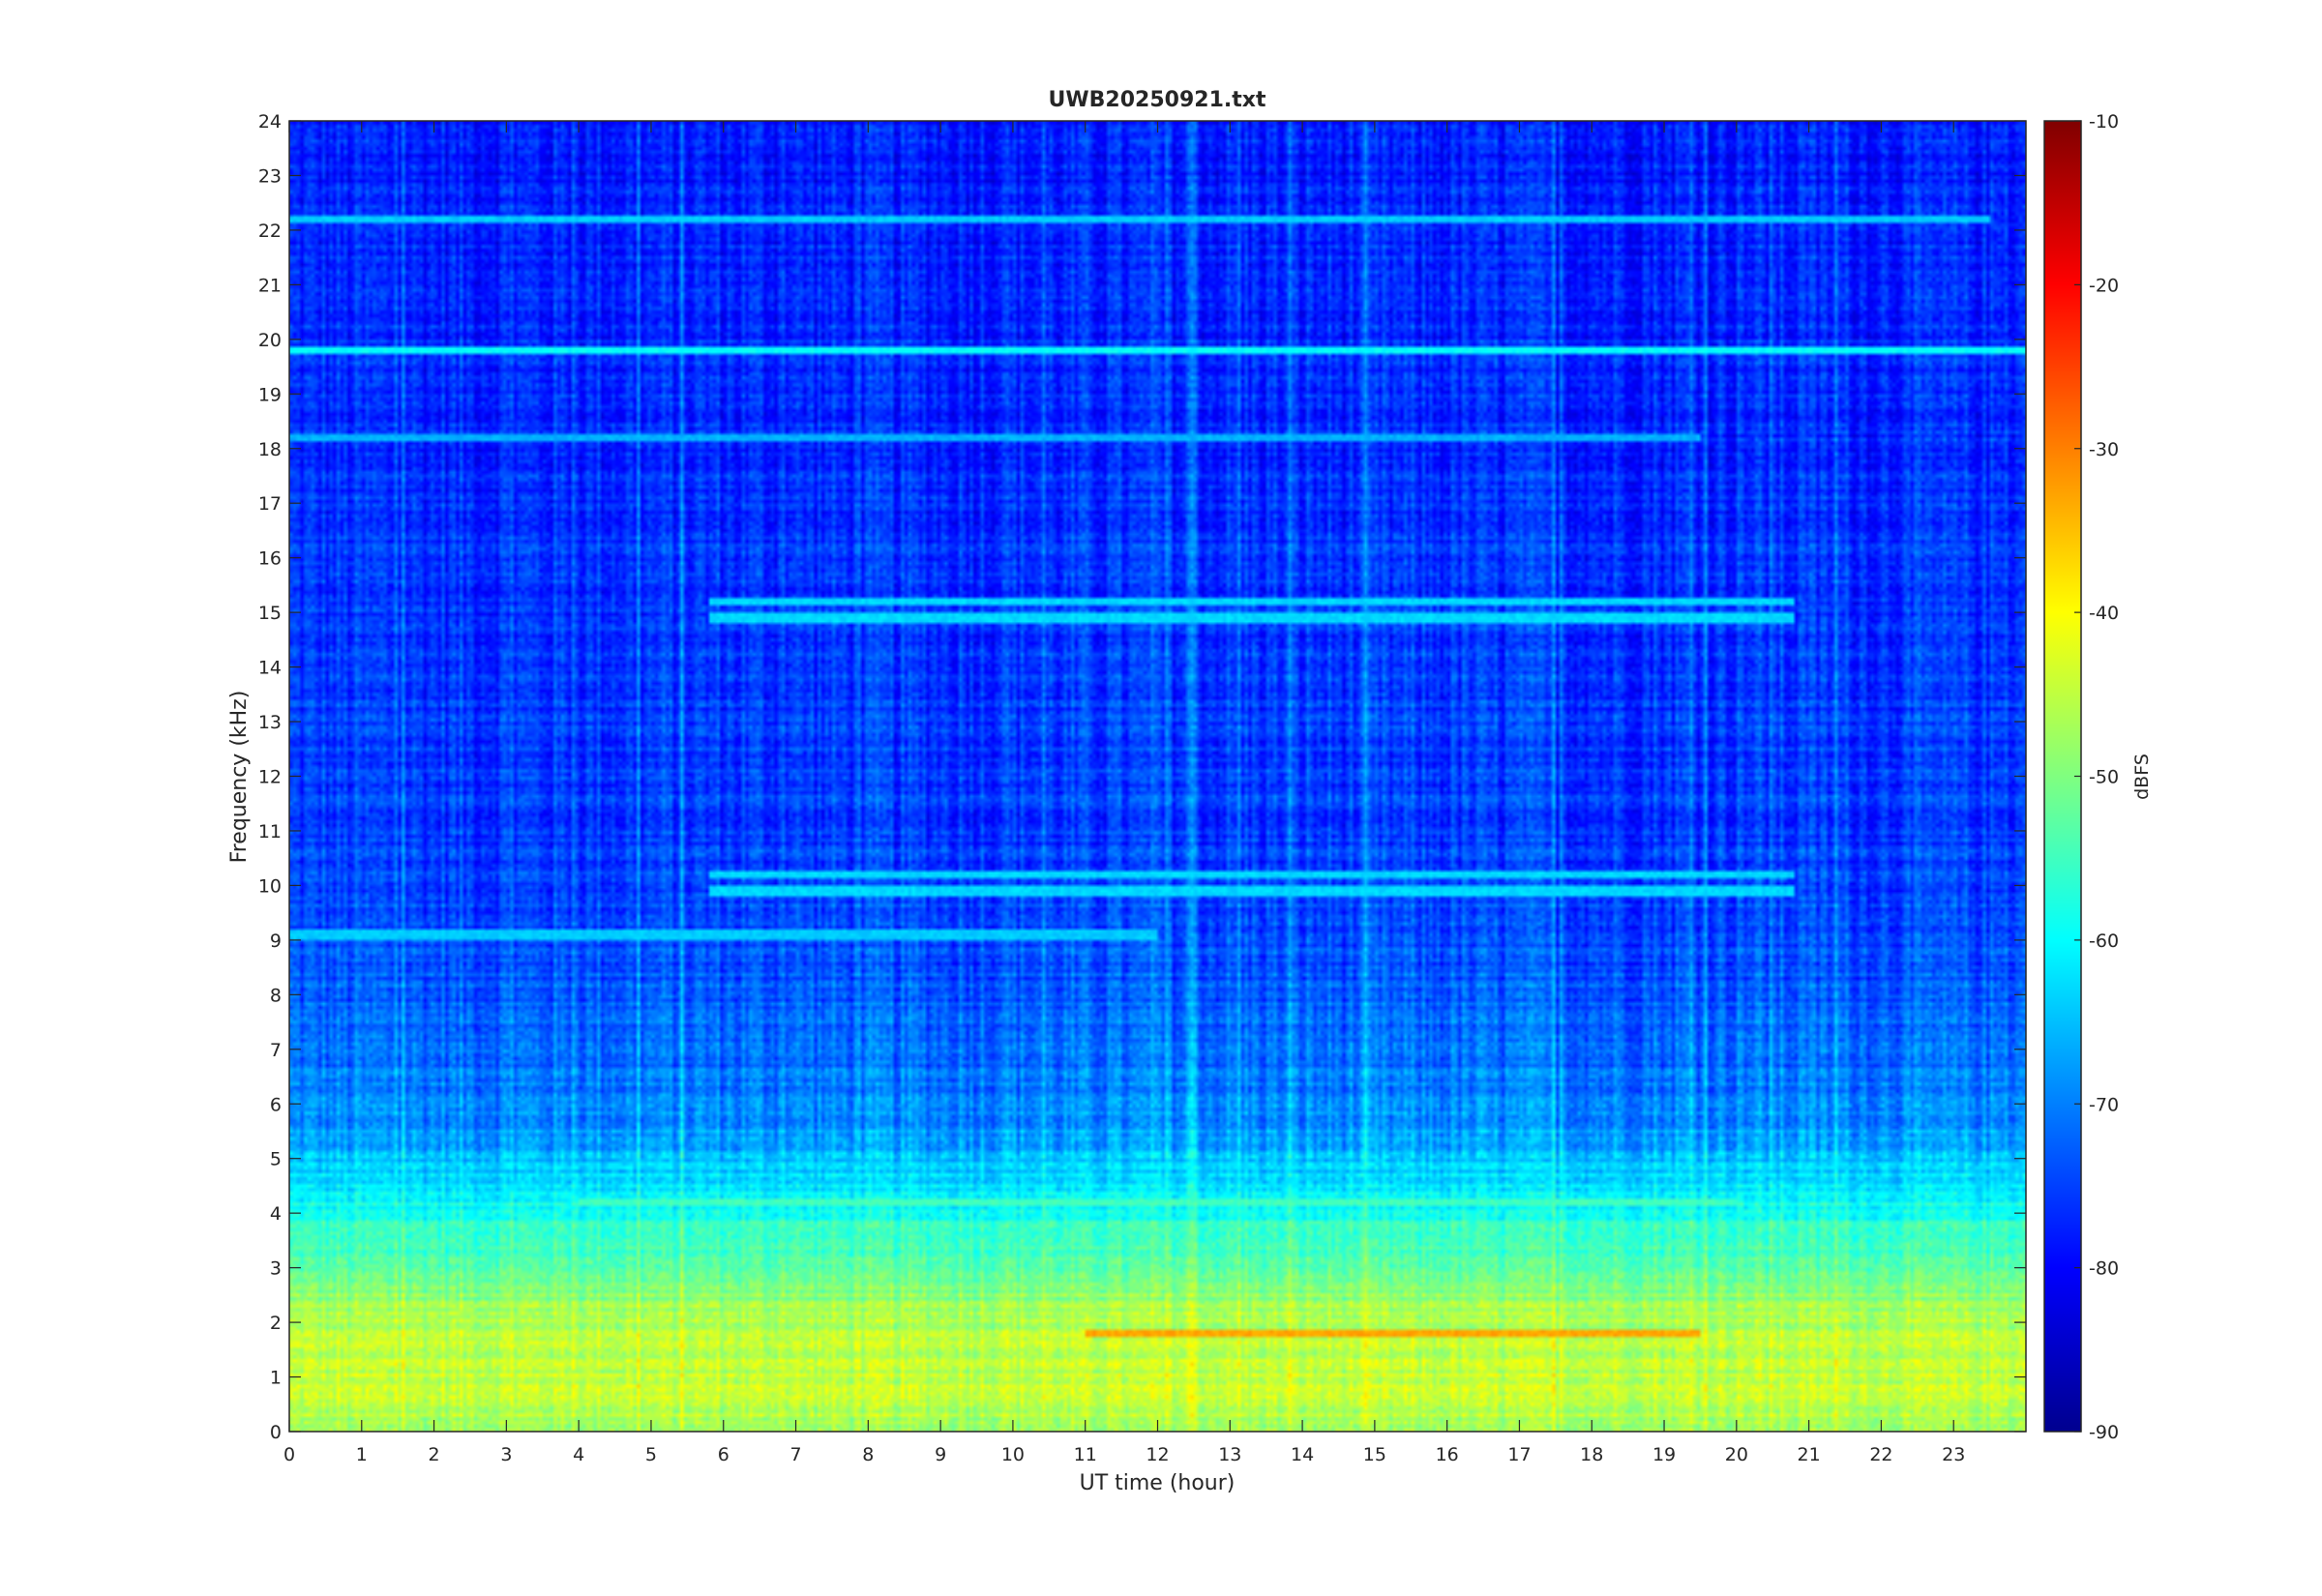 The width and height of the screenshot is (2322, 1596). What do you see at coordinates (270, 613) in the screenshot?
I see `y-tick-label: 15` at bounding box center [270, 613].